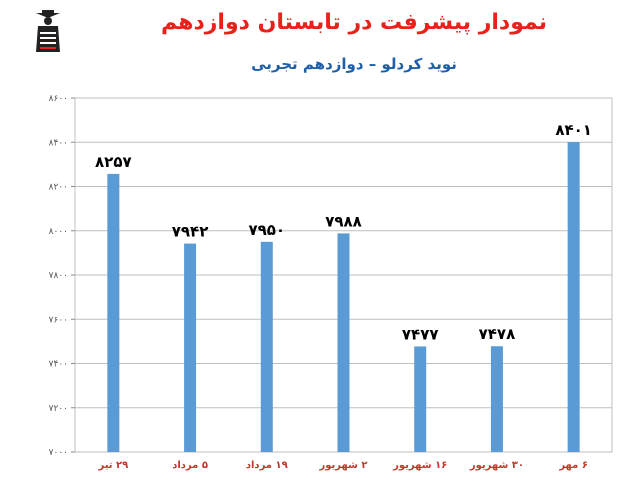 This screenshot has width=638, height=501. What do you see at coordinates (58, 320) in the screenshot?
I see `y-tick-label: ۷۶۰۰` at bounding box center [58, 320].